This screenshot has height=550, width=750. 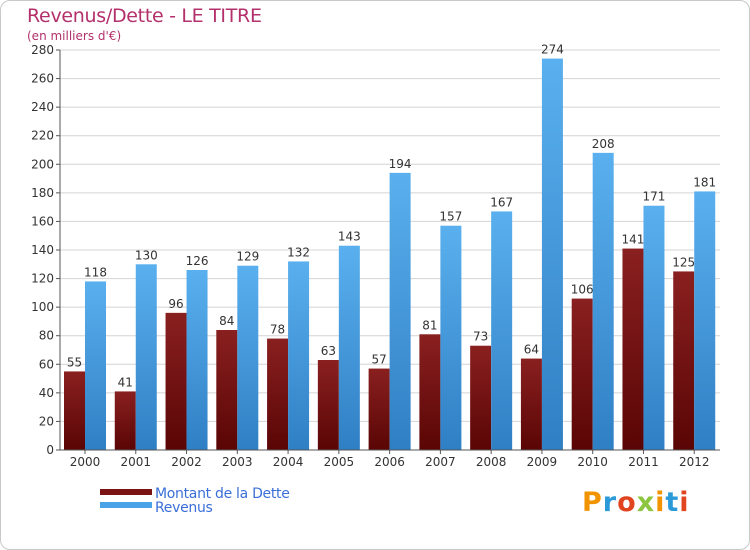 I want to click on data-label: 157, so click(x=450, y=217).